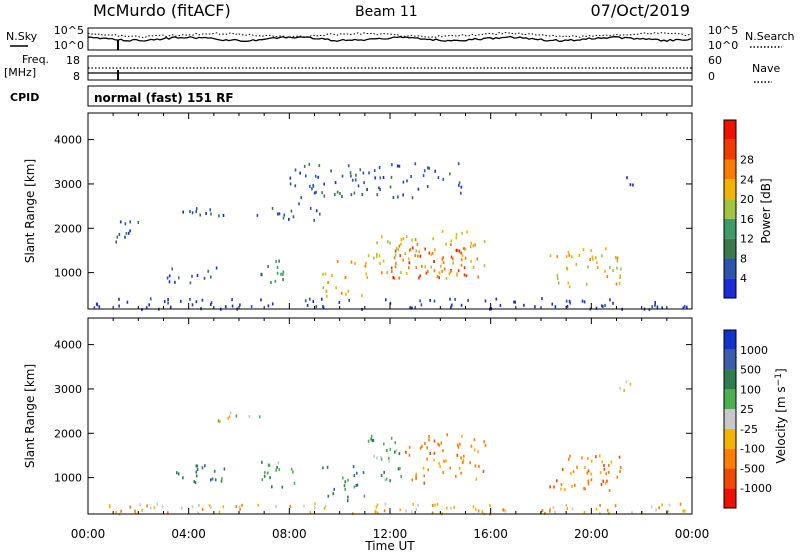  What do you see at coordinates (640, 10) in the screenshot?
I see `date-title: 07/Oct/2019` at bounding box center [640, 10].